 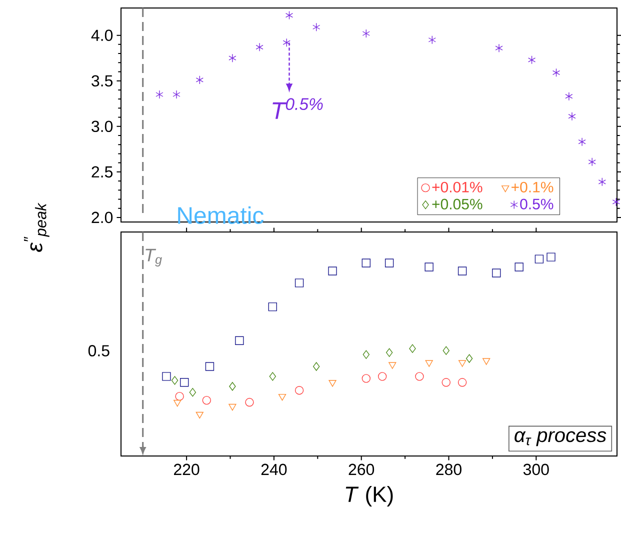 What do you see at coordinates (457, 187) in the screenshot?
I see `legend-label: +0.01%` at bounding box center [457, 187].